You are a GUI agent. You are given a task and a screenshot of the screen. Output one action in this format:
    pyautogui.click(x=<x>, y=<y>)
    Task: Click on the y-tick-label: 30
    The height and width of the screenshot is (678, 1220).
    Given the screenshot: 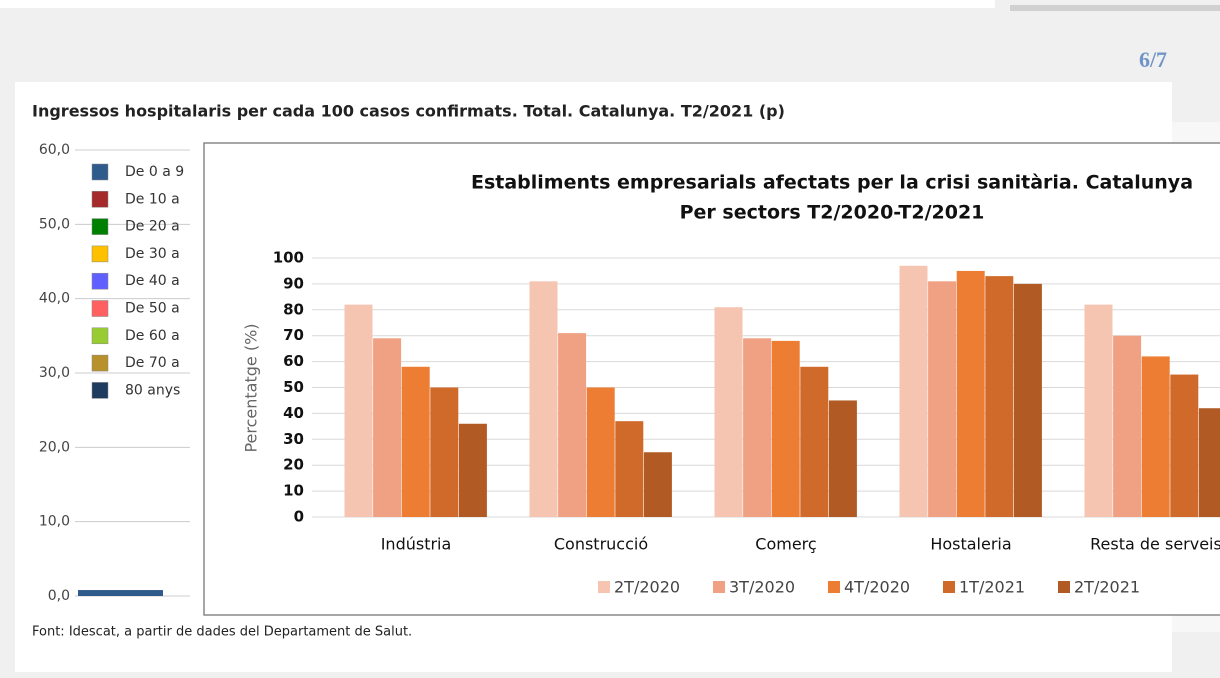 What is the action you would take?
    pyautogui.click(x=293, y=439)
    